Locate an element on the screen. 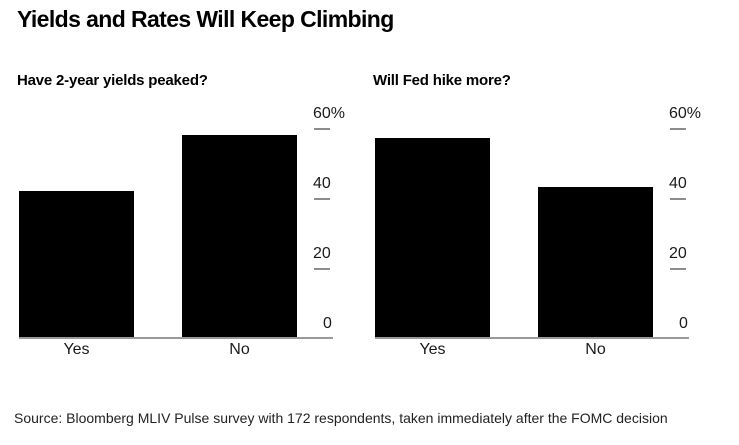  chart-subtitle-left: Have 2-year yields peaked? is located at coordinates (112, 80).